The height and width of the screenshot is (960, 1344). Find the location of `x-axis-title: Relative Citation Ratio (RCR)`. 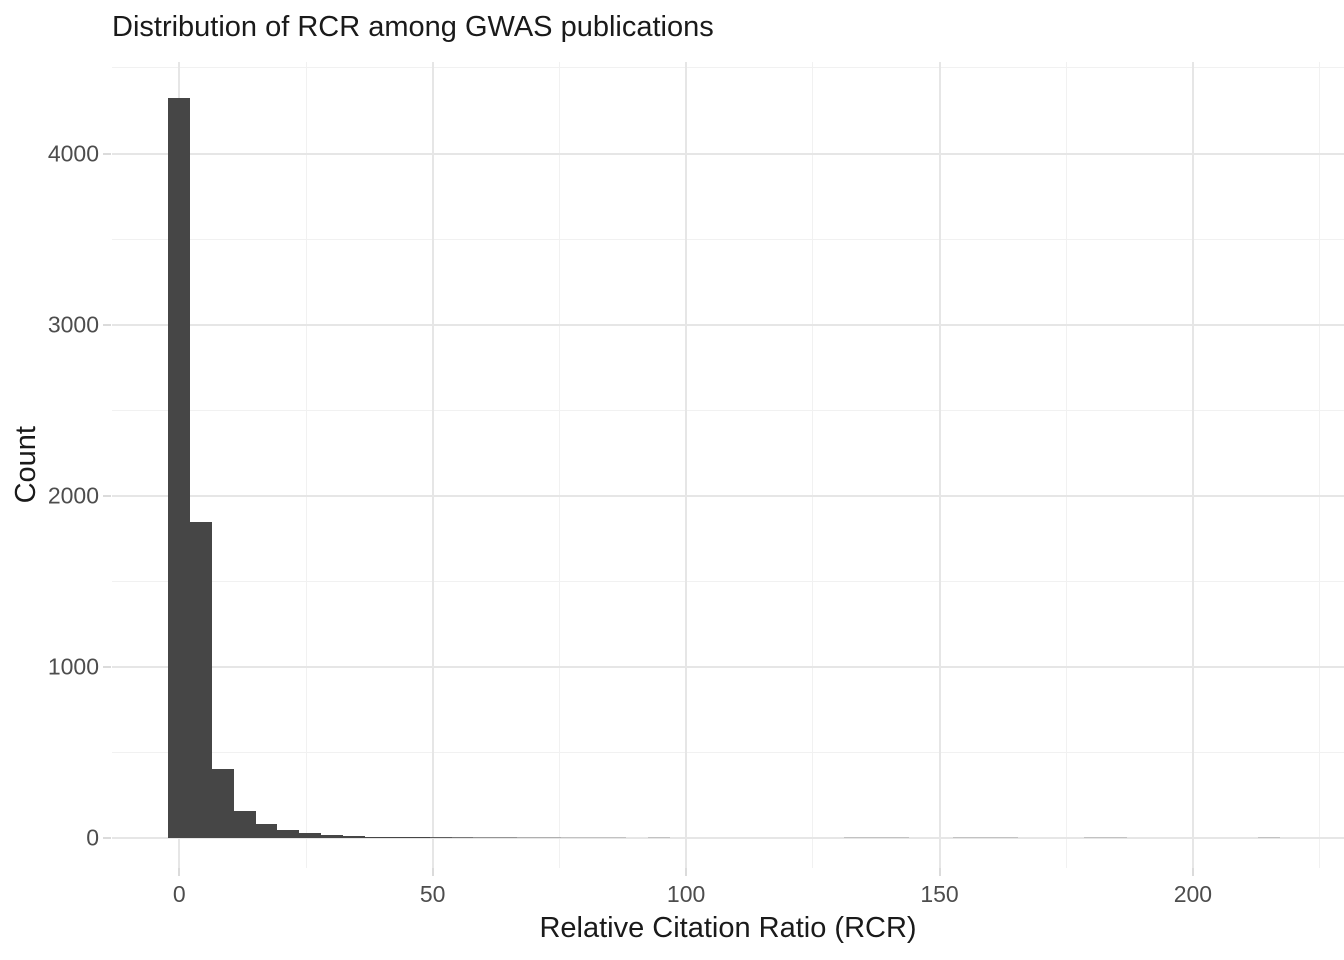

x-axis-title: Relative Citation Ratio (RCR) is located at coordinates (728, 928).